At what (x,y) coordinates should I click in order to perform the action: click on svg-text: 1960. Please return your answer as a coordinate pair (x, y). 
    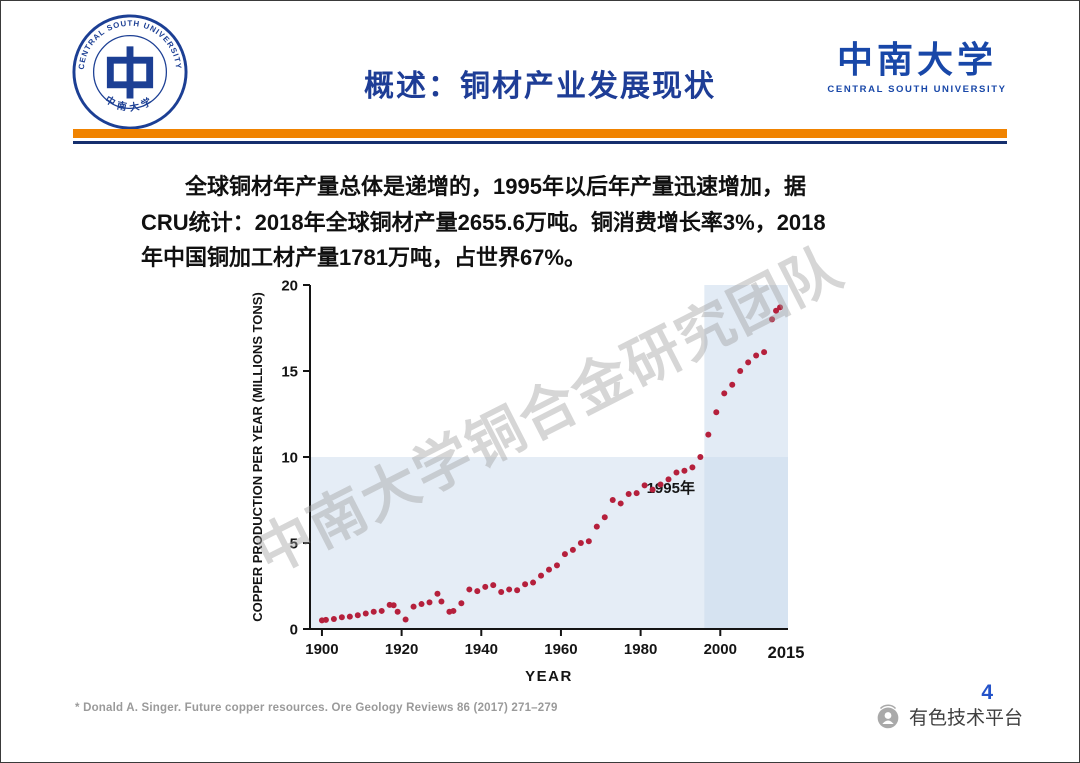
    Looking at the image, I should click on (560, 649).